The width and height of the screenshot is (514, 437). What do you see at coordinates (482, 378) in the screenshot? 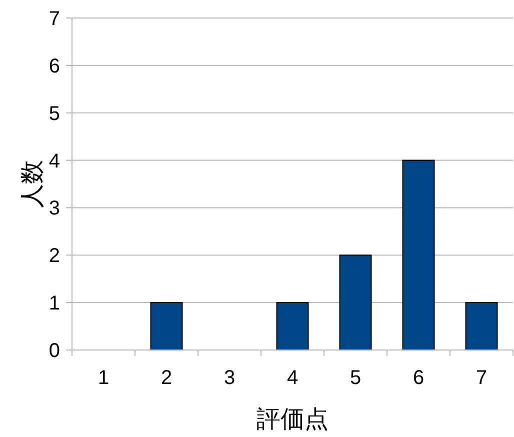
I see `x-tick-label: 7` at bounding box center [482, 378].